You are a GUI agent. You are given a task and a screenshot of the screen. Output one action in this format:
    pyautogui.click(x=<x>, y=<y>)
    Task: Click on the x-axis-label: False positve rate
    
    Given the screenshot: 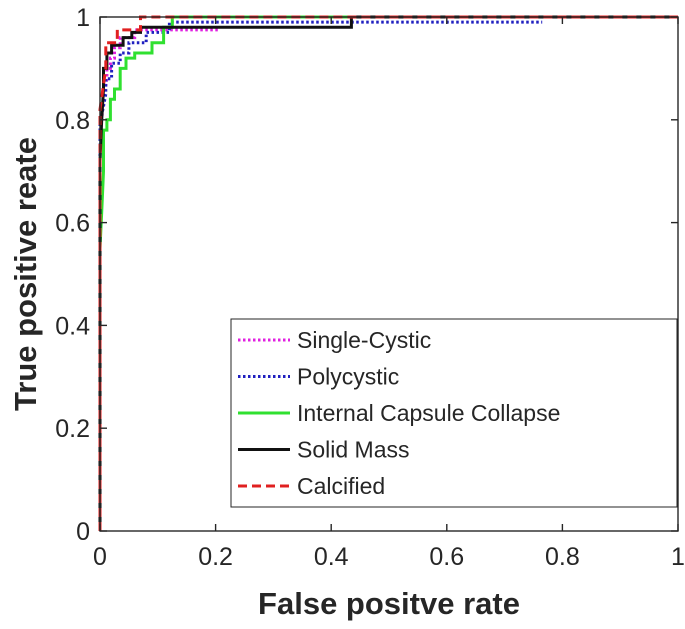 What is the action you would take?
    pyautogui.click(x=389, y=603)
    